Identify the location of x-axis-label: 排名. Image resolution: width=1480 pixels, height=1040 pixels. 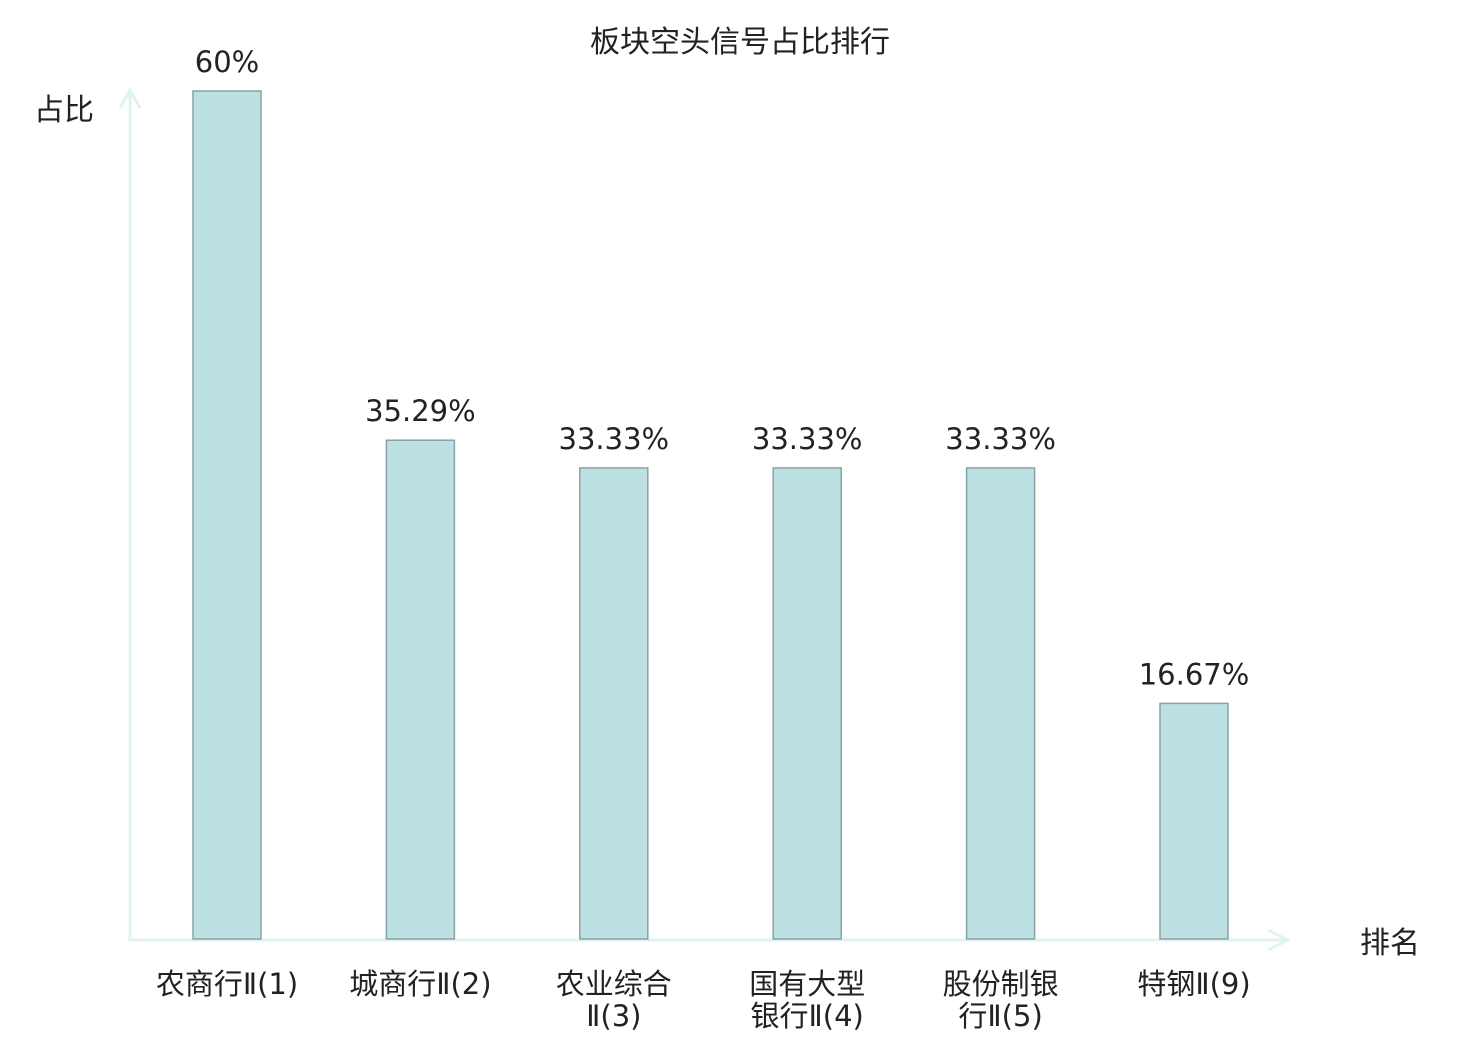
(1390, 943).